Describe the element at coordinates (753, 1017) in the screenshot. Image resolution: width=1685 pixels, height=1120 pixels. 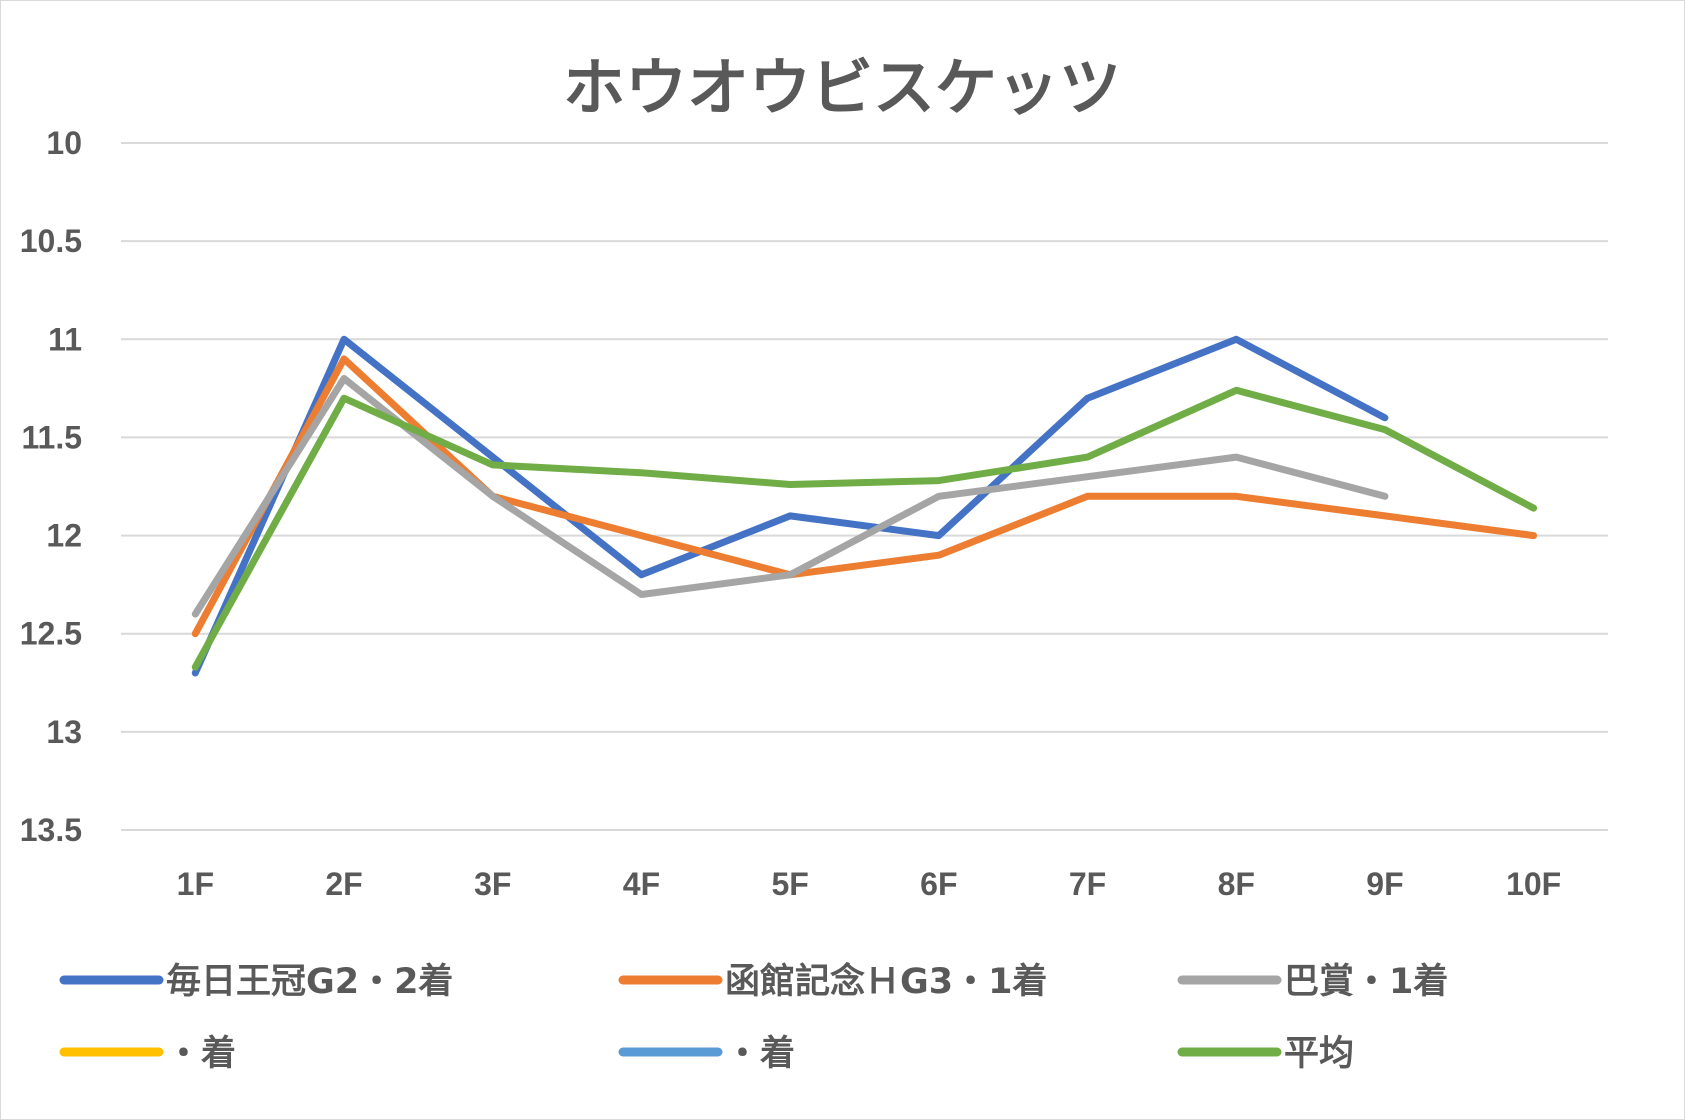
I see `legend: 毎日王冠G2・2着 函館記念ＨG3・1着 巴賞・1着・着 ・着 平均` at that location.